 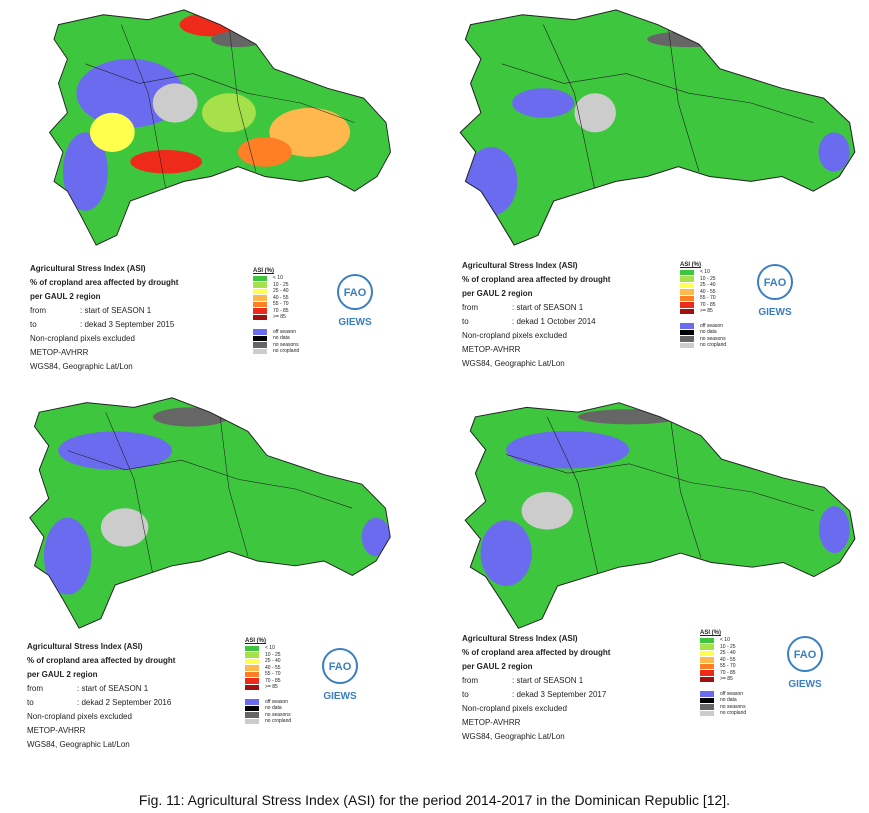 I want to click on legend-title: ASI (%), so click(x=710, y=633).